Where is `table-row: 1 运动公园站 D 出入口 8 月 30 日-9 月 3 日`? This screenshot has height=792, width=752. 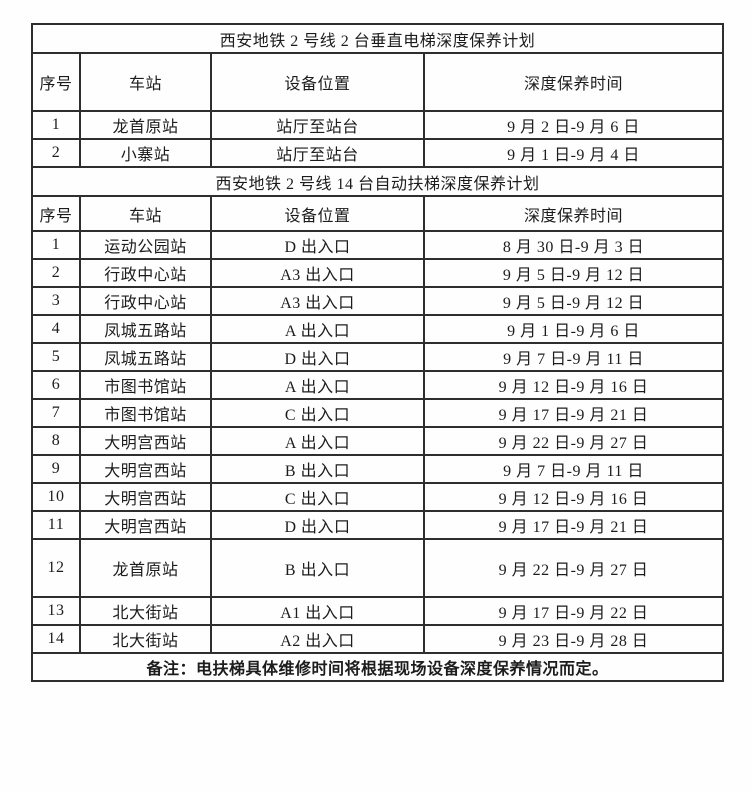
table-row: 1 运动公园站 D 出入口 8 月 30 日-9 月 3 日 is located at coordinates (378, 245).